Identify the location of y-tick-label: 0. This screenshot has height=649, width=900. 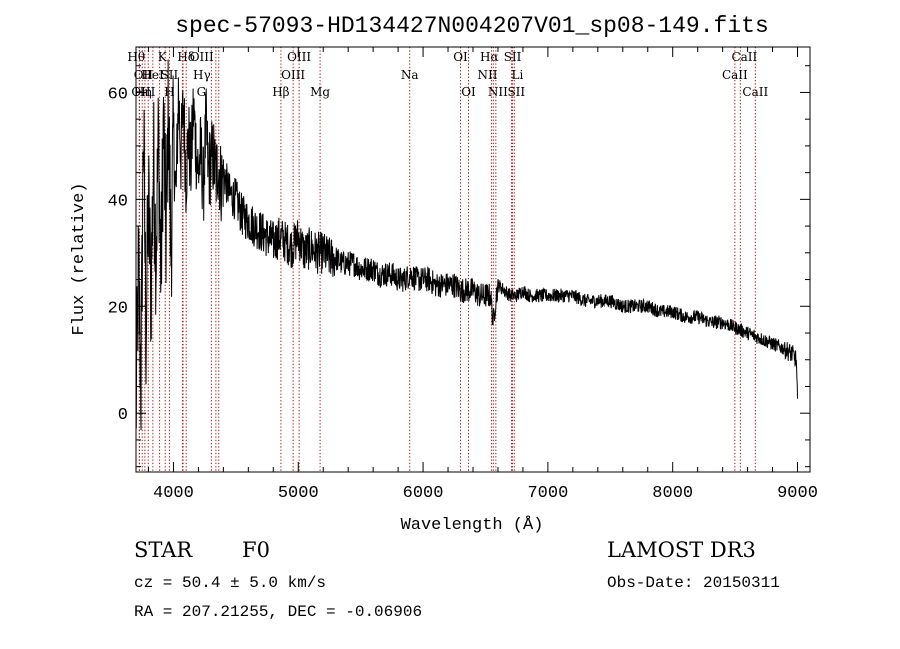
(123, 415).